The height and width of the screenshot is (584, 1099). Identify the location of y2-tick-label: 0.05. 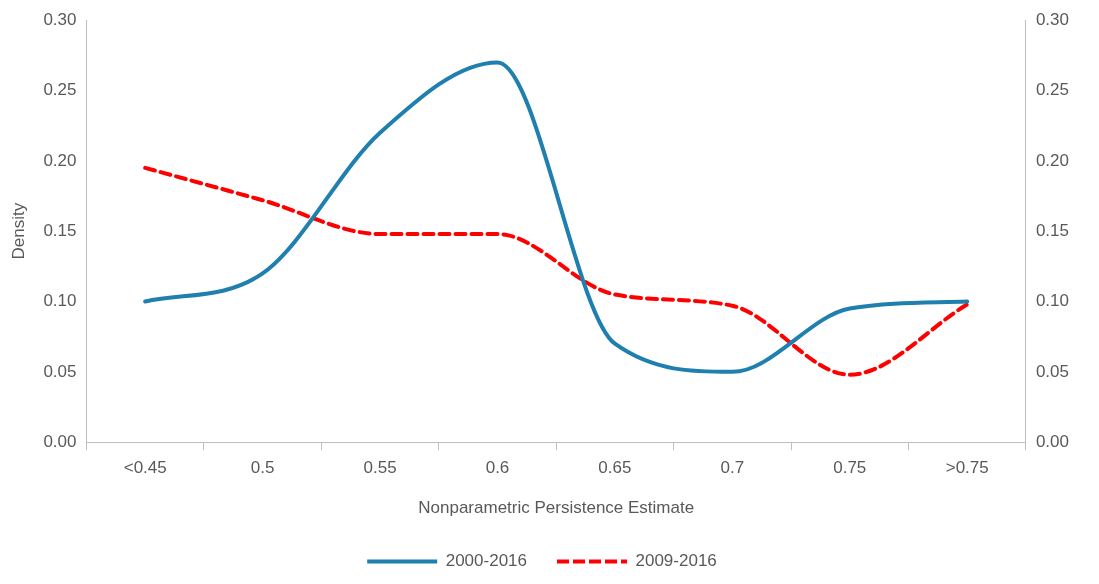
(1052, 371).